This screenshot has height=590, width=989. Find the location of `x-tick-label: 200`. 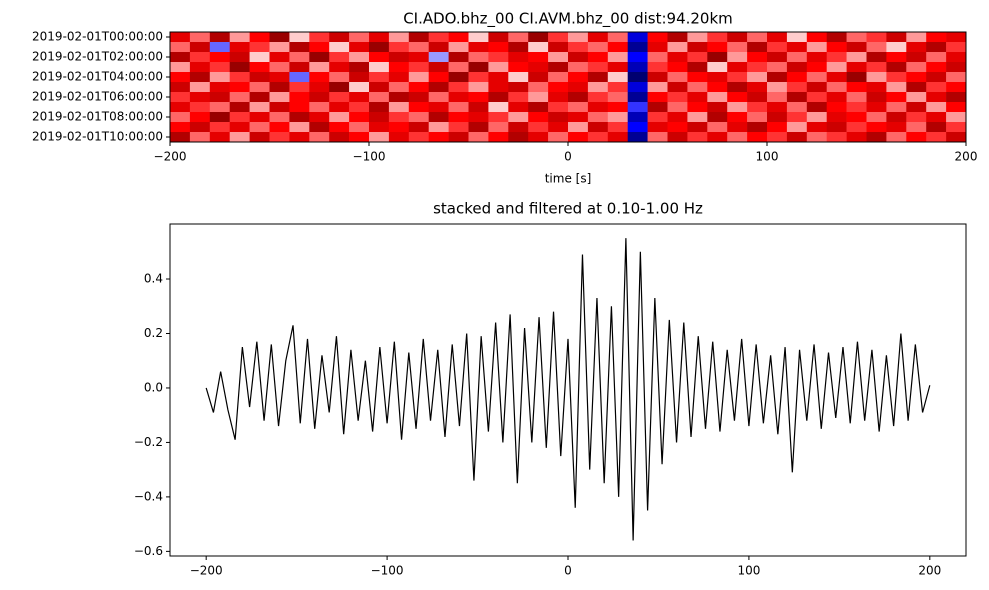

x-tick-label: 200 is located at coordinates (929, 571).